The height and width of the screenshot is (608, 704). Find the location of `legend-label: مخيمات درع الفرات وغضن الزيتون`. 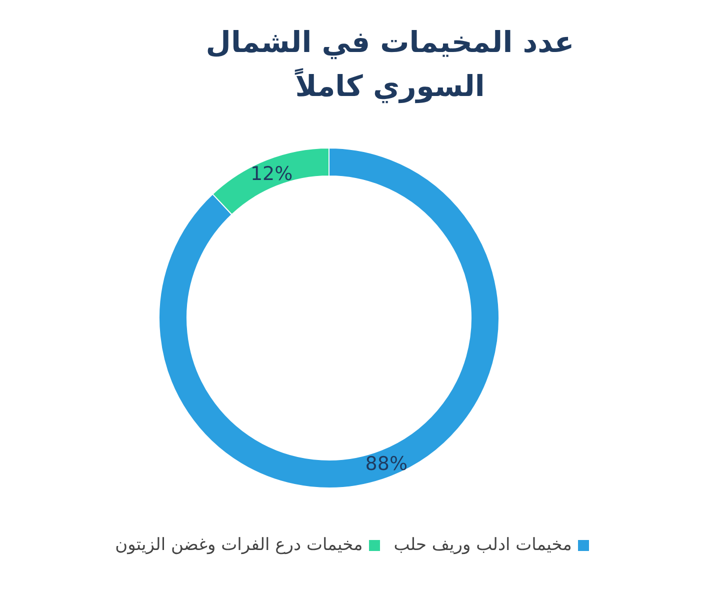

legend-label: مخيمات درع الفرات وغضن الزيتون is located at coordinates (239, 545).